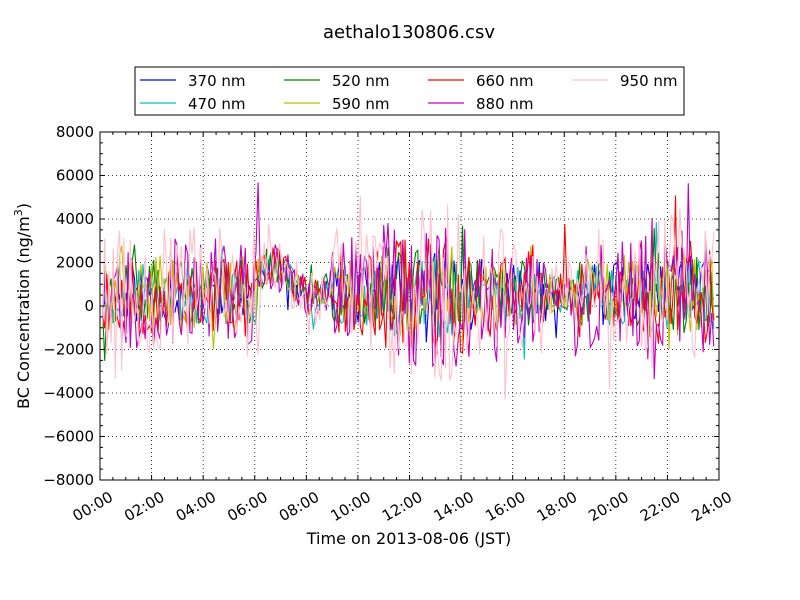 The width and height of the screenshot is (800, 600). What do you see at coordinates (608, 506) in the screenshot?
I see `x-tick-label: 20:00` at bounding box center [608, 506].